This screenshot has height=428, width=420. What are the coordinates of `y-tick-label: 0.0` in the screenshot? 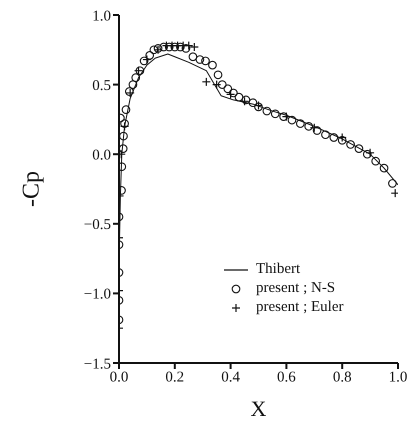 It's located at (101, 156).